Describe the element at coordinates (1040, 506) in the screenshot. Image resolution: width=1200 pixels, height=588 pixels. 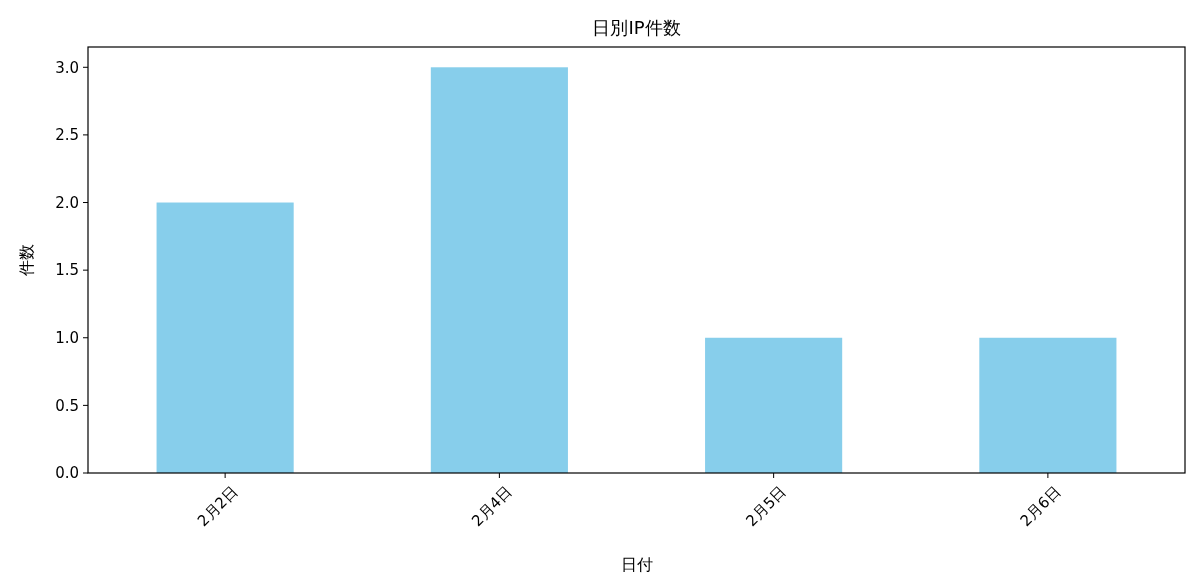
I see `x-tick-label: 2月6日` at that location.